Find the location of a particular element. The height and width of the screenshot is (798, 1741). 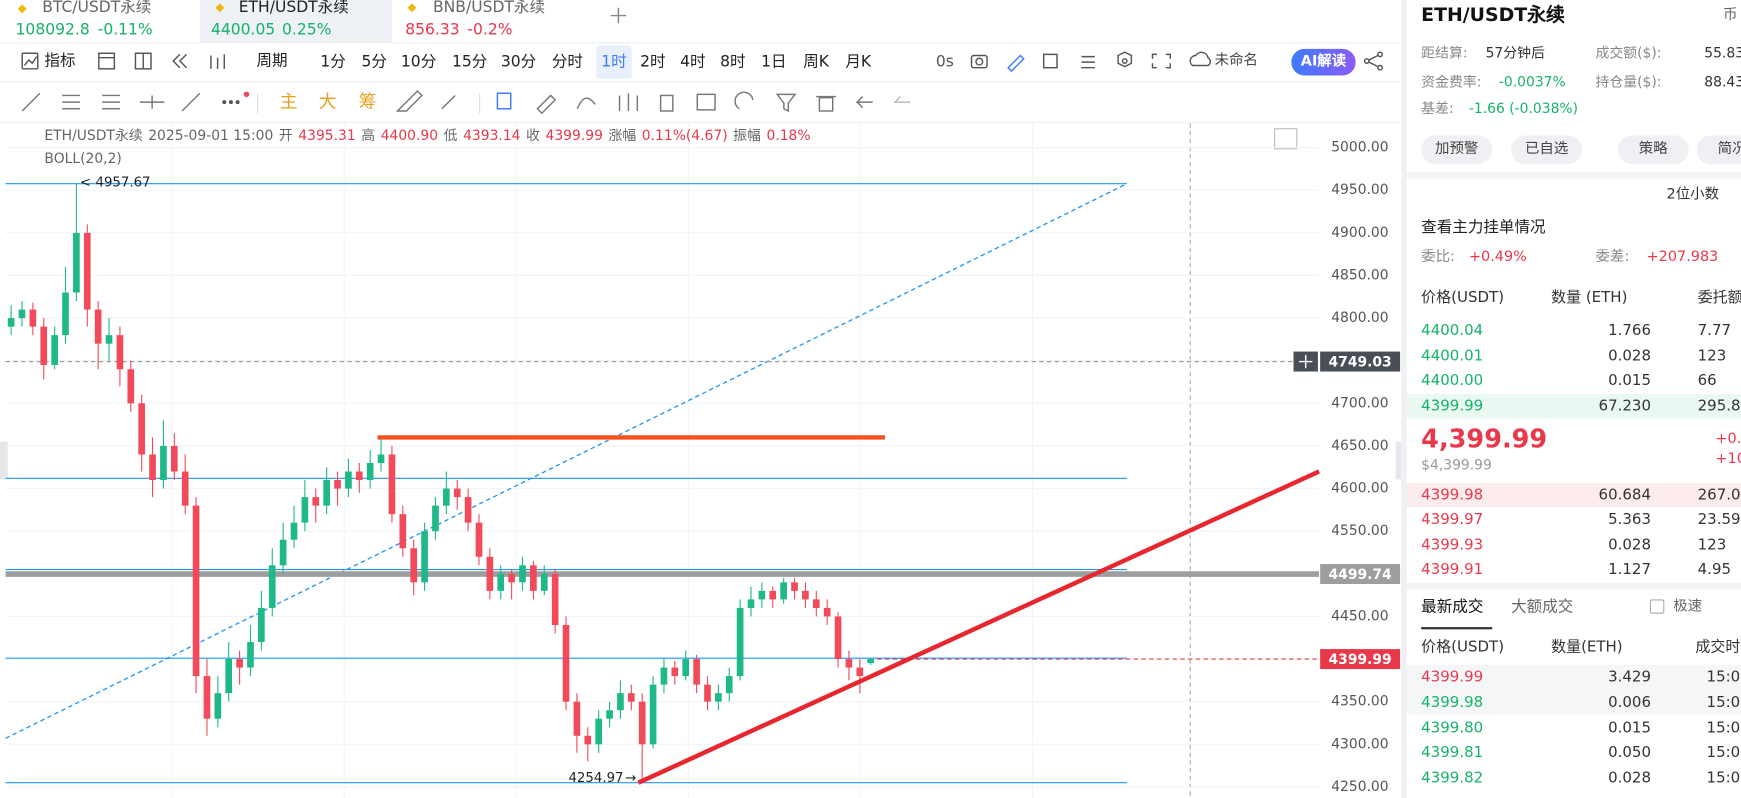

trade-highlight is located at coordinates (1573, 689).